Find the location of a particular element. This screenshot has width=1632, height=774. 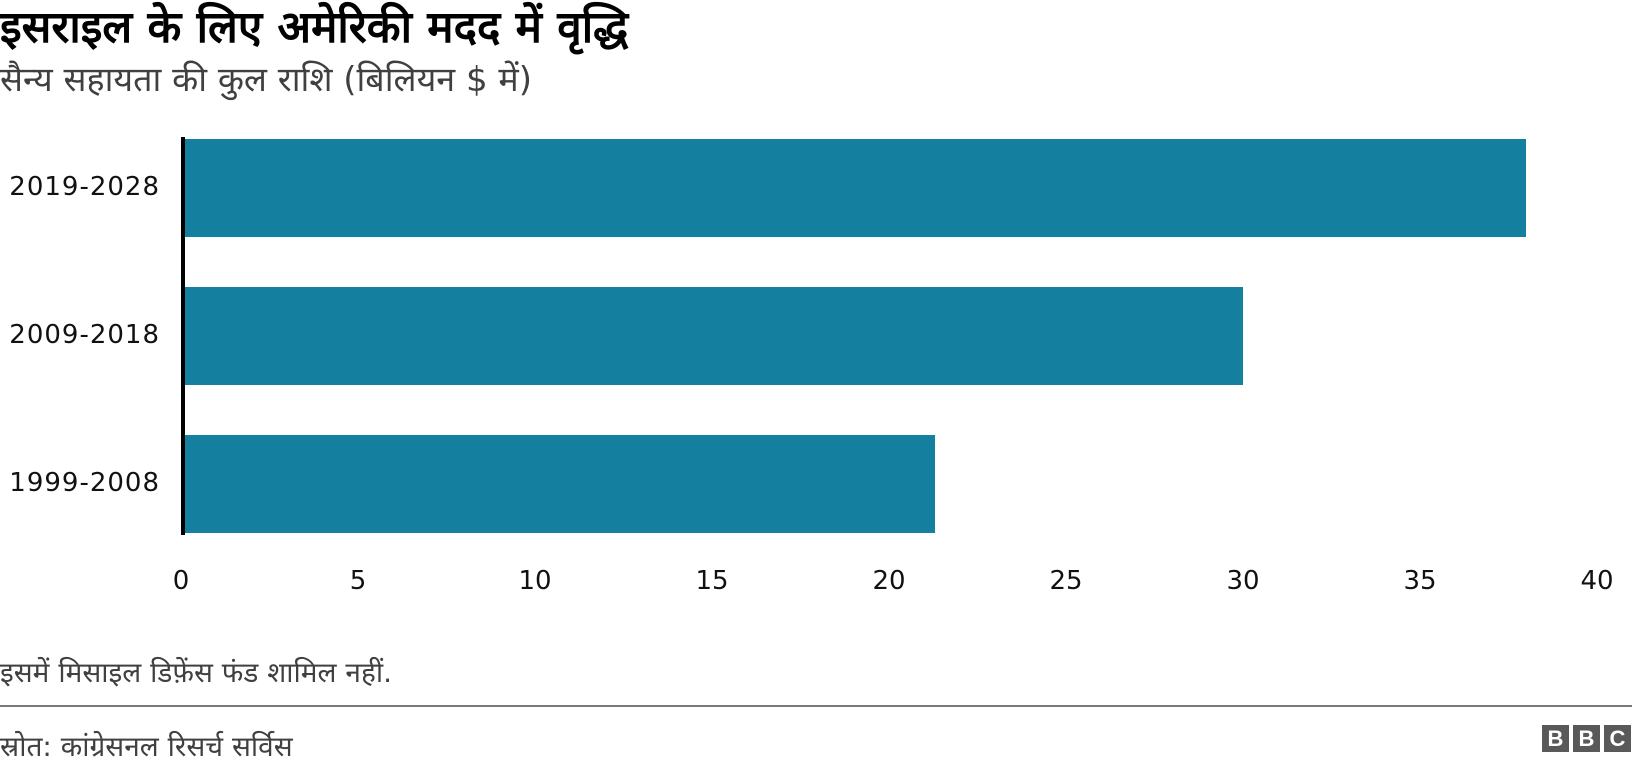

chart-subtitle: सैन्य सहायता की कुल राशि (बिलियन $ में) is located at coordinates (266, 80).